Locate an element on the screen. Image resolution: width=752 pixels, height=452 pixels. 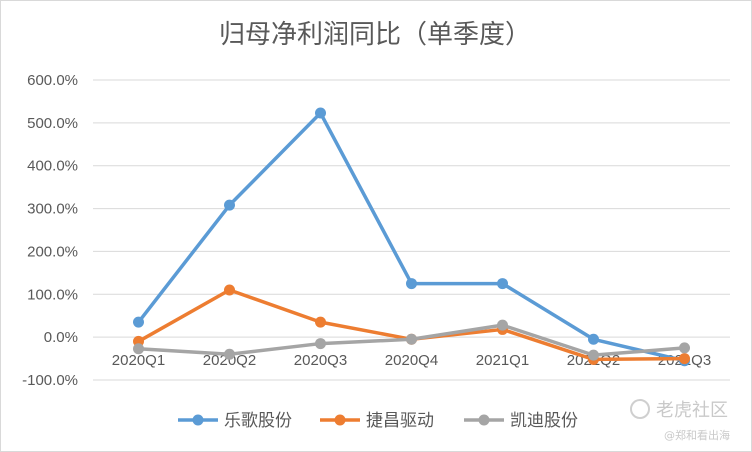
watermark-logo-text: 老虎社区 is located at coordinates (692, 410).